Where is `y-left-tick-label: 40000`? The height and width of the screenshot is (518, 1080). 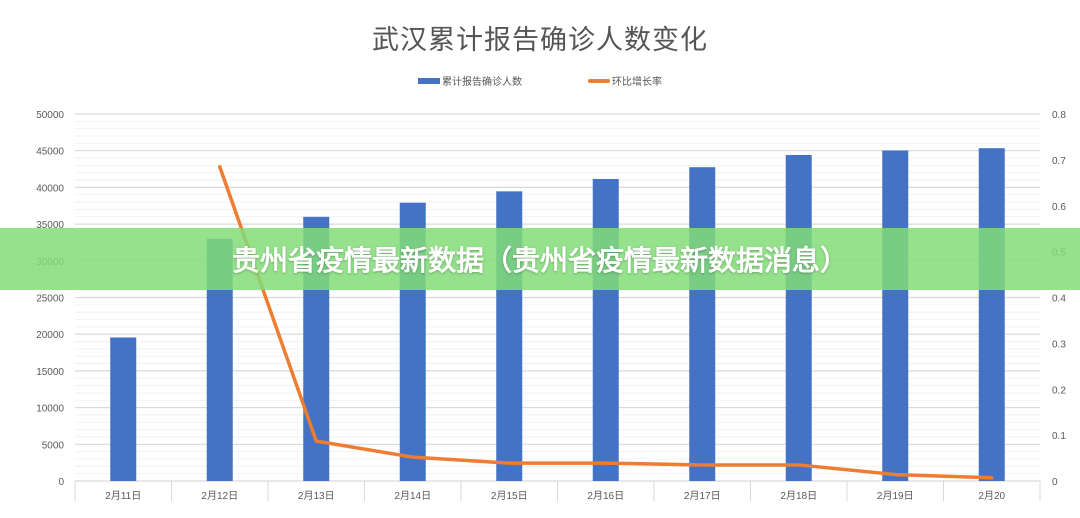 y-left-tick-label: 40000 is located at coordinates (50, 188).